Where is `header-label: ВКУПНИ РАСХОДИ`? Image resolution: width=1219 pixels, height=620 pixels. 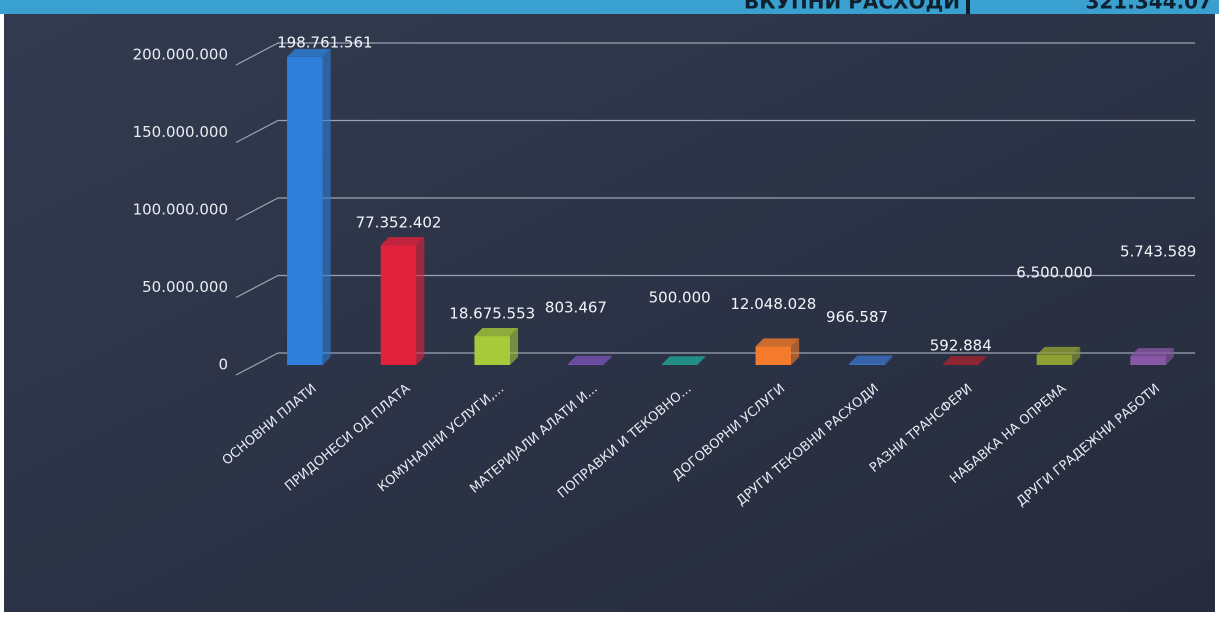 header-label: ВКУПНИ РАСХОДИ is located at coordinates (852, 7).